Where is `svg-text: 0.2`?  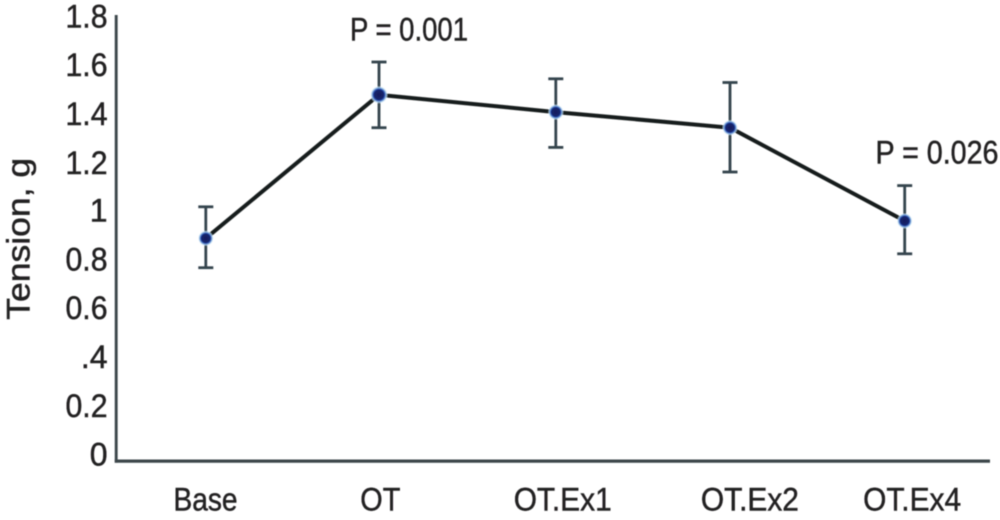 svg-text: 0.2 is located at coordinates (87, 406).